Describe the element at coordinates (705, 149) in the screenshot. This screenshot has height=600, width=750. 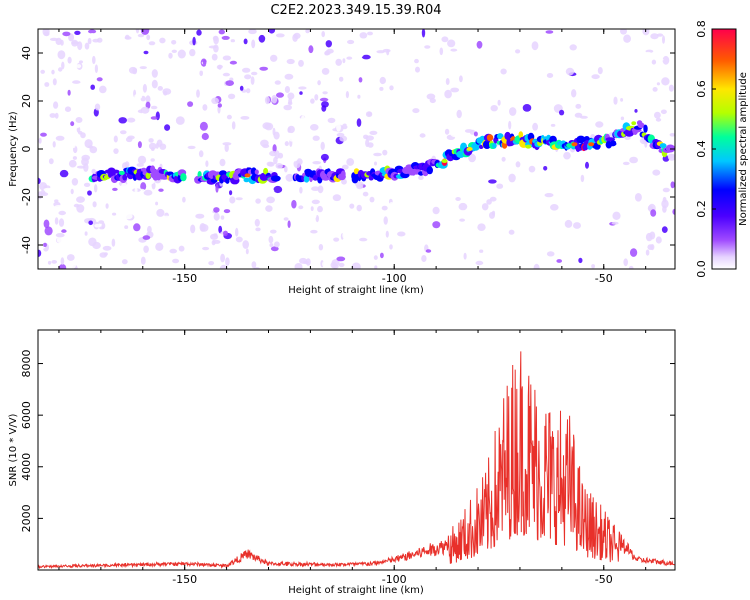
I see `colorbar-ticks: 0.0 0.2 0.4 0.6 0.8` at that location.